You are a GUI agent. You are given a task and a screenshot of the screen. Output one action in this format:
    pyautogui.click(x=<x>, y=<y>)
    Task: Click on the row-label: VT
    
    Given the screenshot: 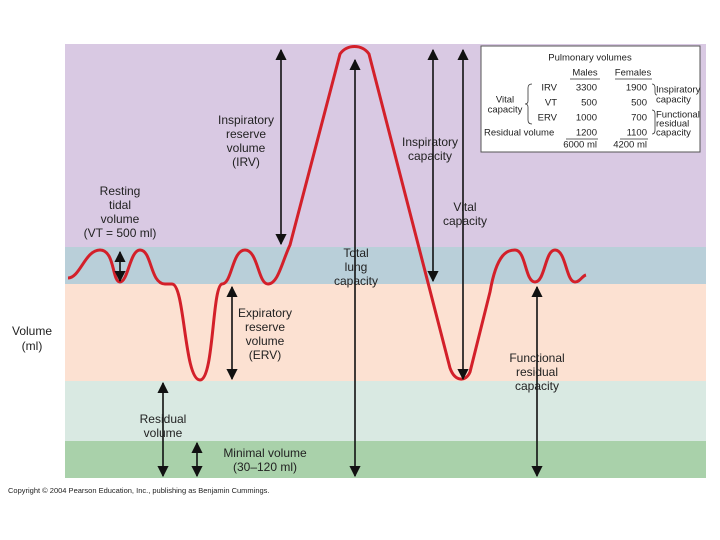 What is the action you would take?
    pyautogui.click(x=551, y=103)
    